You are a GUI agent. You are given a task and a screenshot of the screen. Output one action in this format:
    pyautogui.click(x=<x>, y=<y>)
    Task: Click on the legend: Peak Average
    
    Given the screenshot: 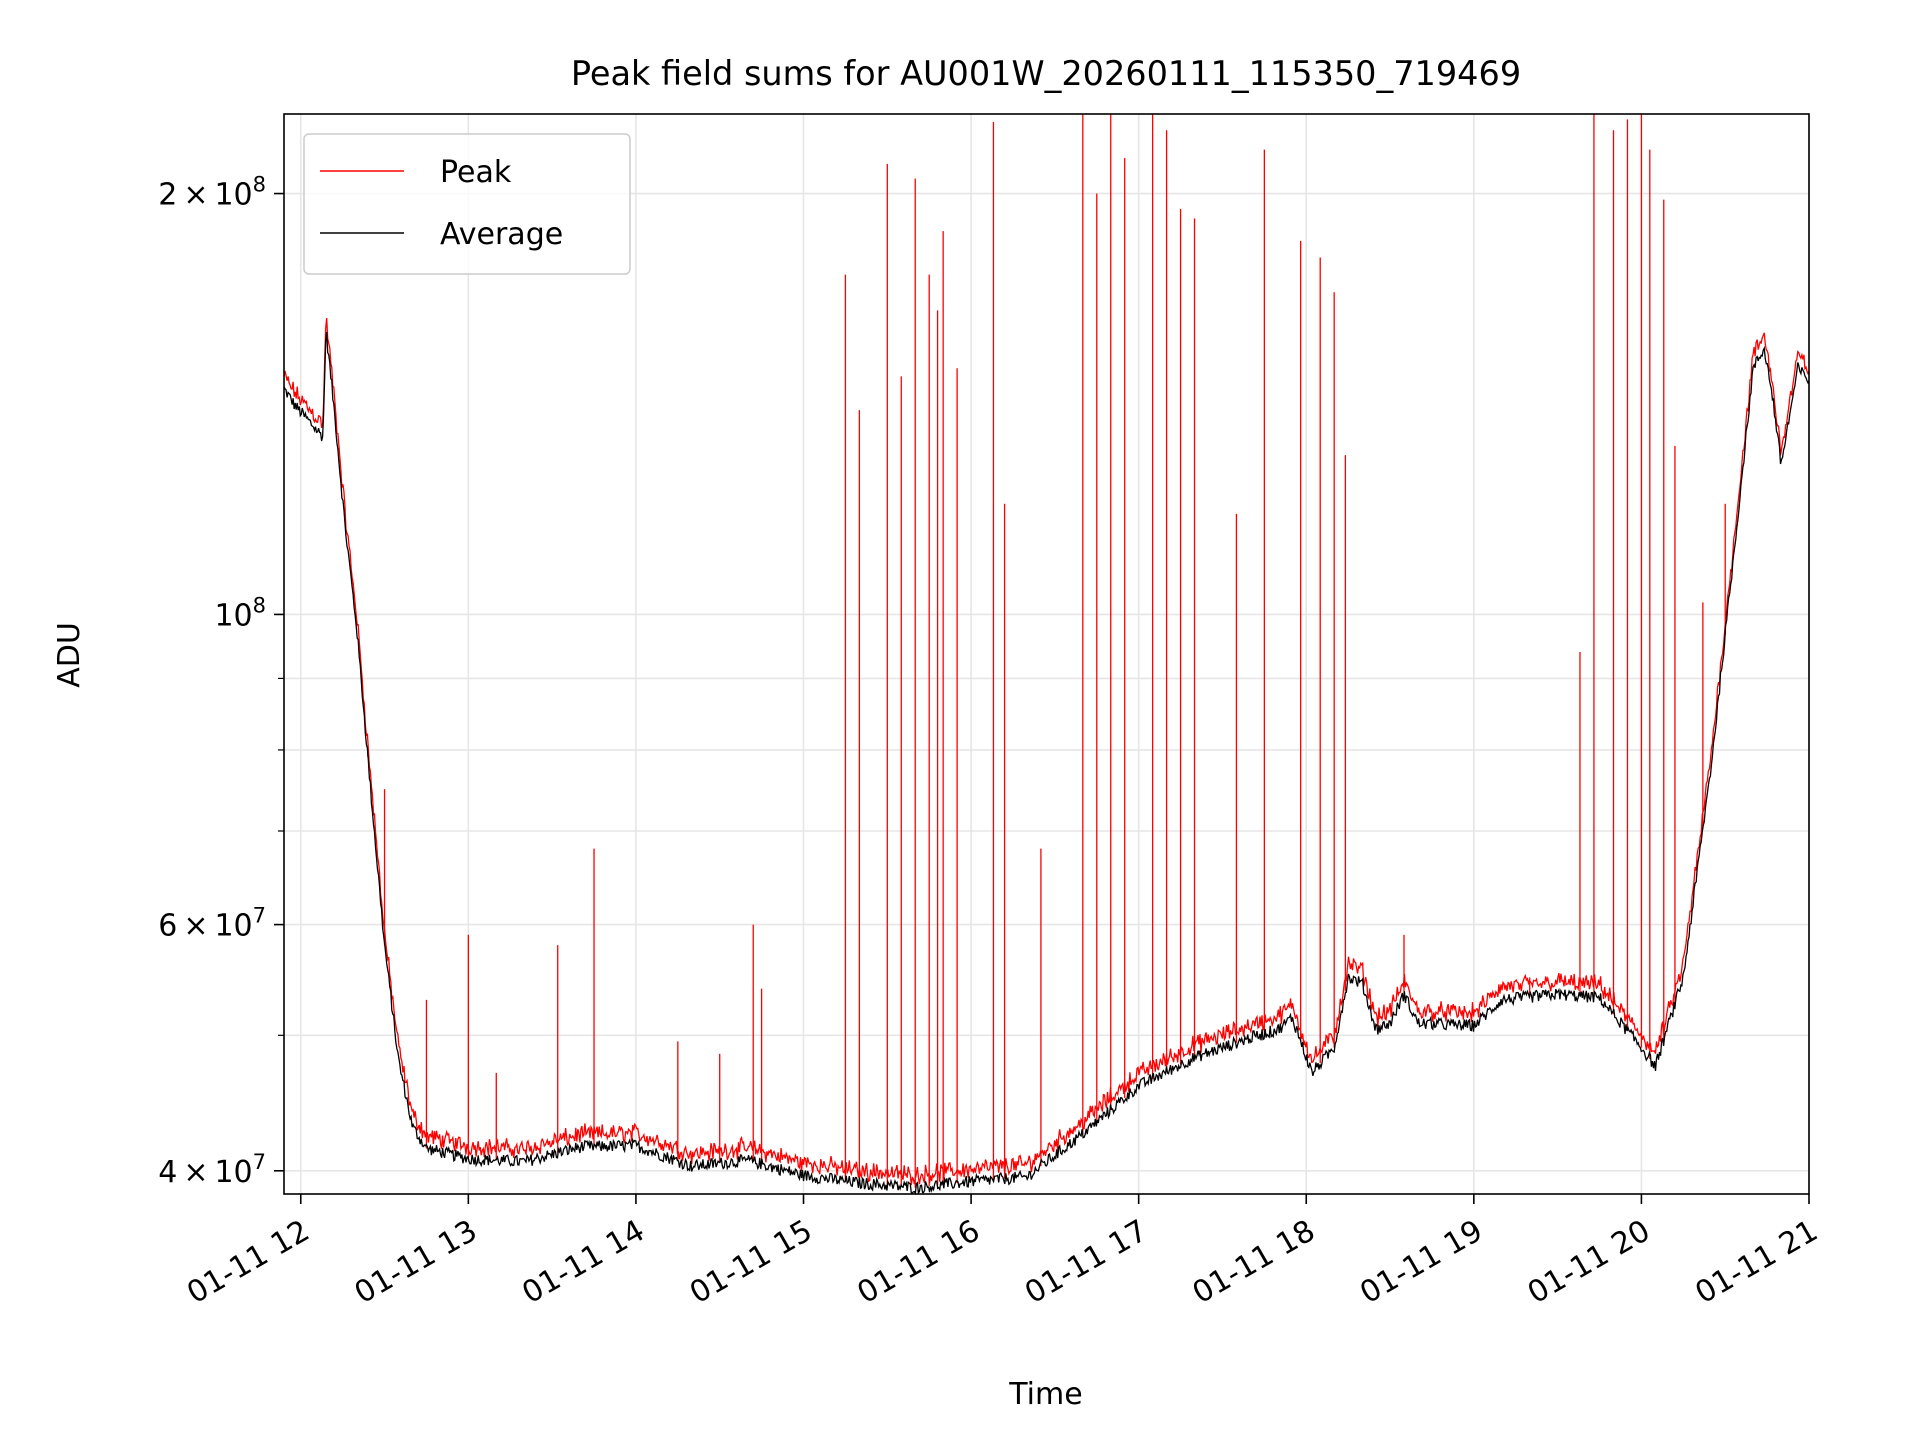 What is the action you would take?
    pyautogui.click(x=467, y=204)
    